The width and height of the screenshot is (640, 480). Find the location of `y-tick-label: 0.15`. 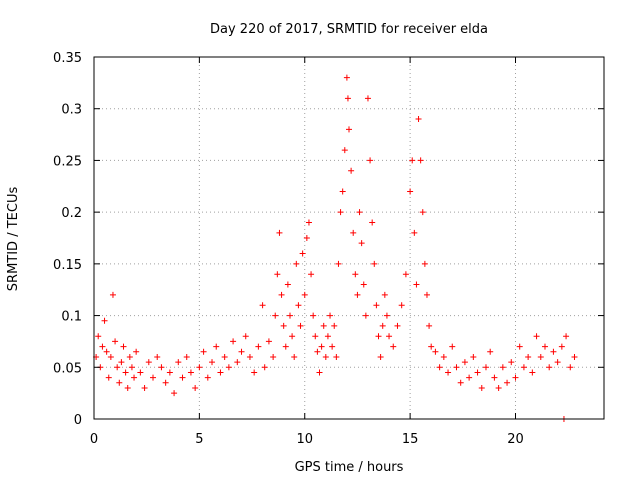

y-tick-label: 0.15 is located at coordinates (67, 265).